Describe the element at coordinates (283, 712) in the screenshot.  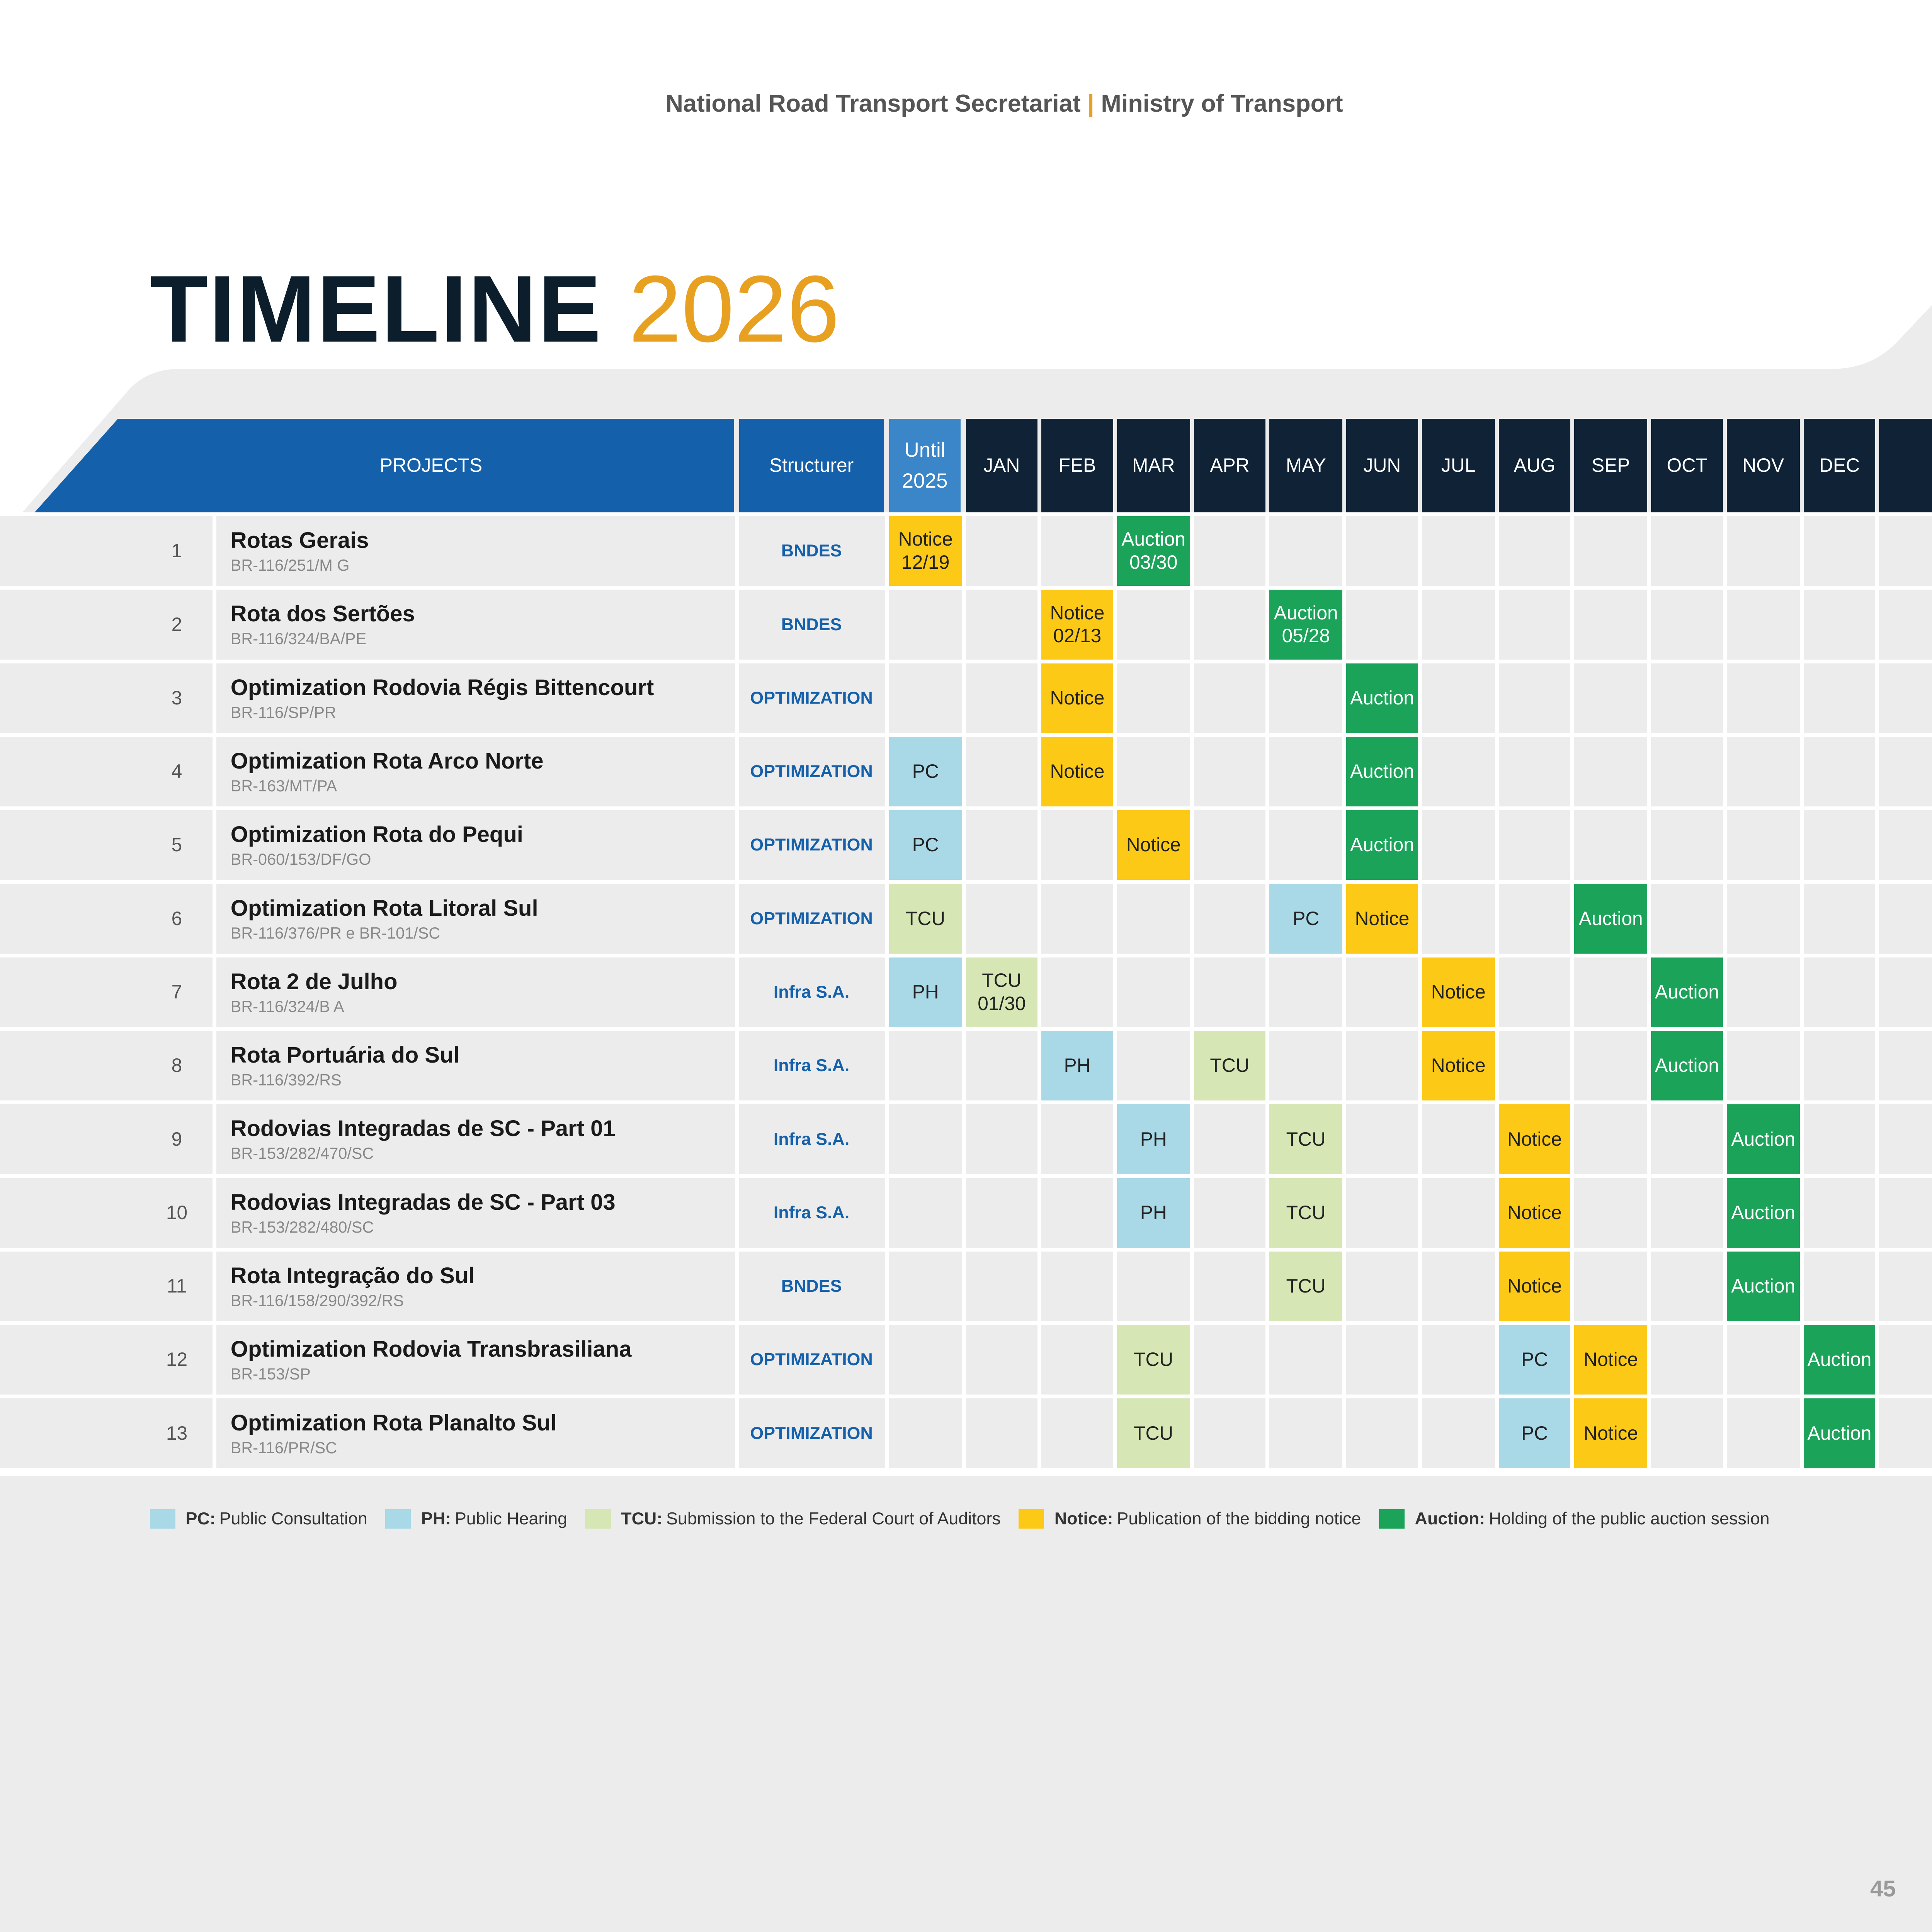
I see `project-code: BR-116/SP/PR` at that location.